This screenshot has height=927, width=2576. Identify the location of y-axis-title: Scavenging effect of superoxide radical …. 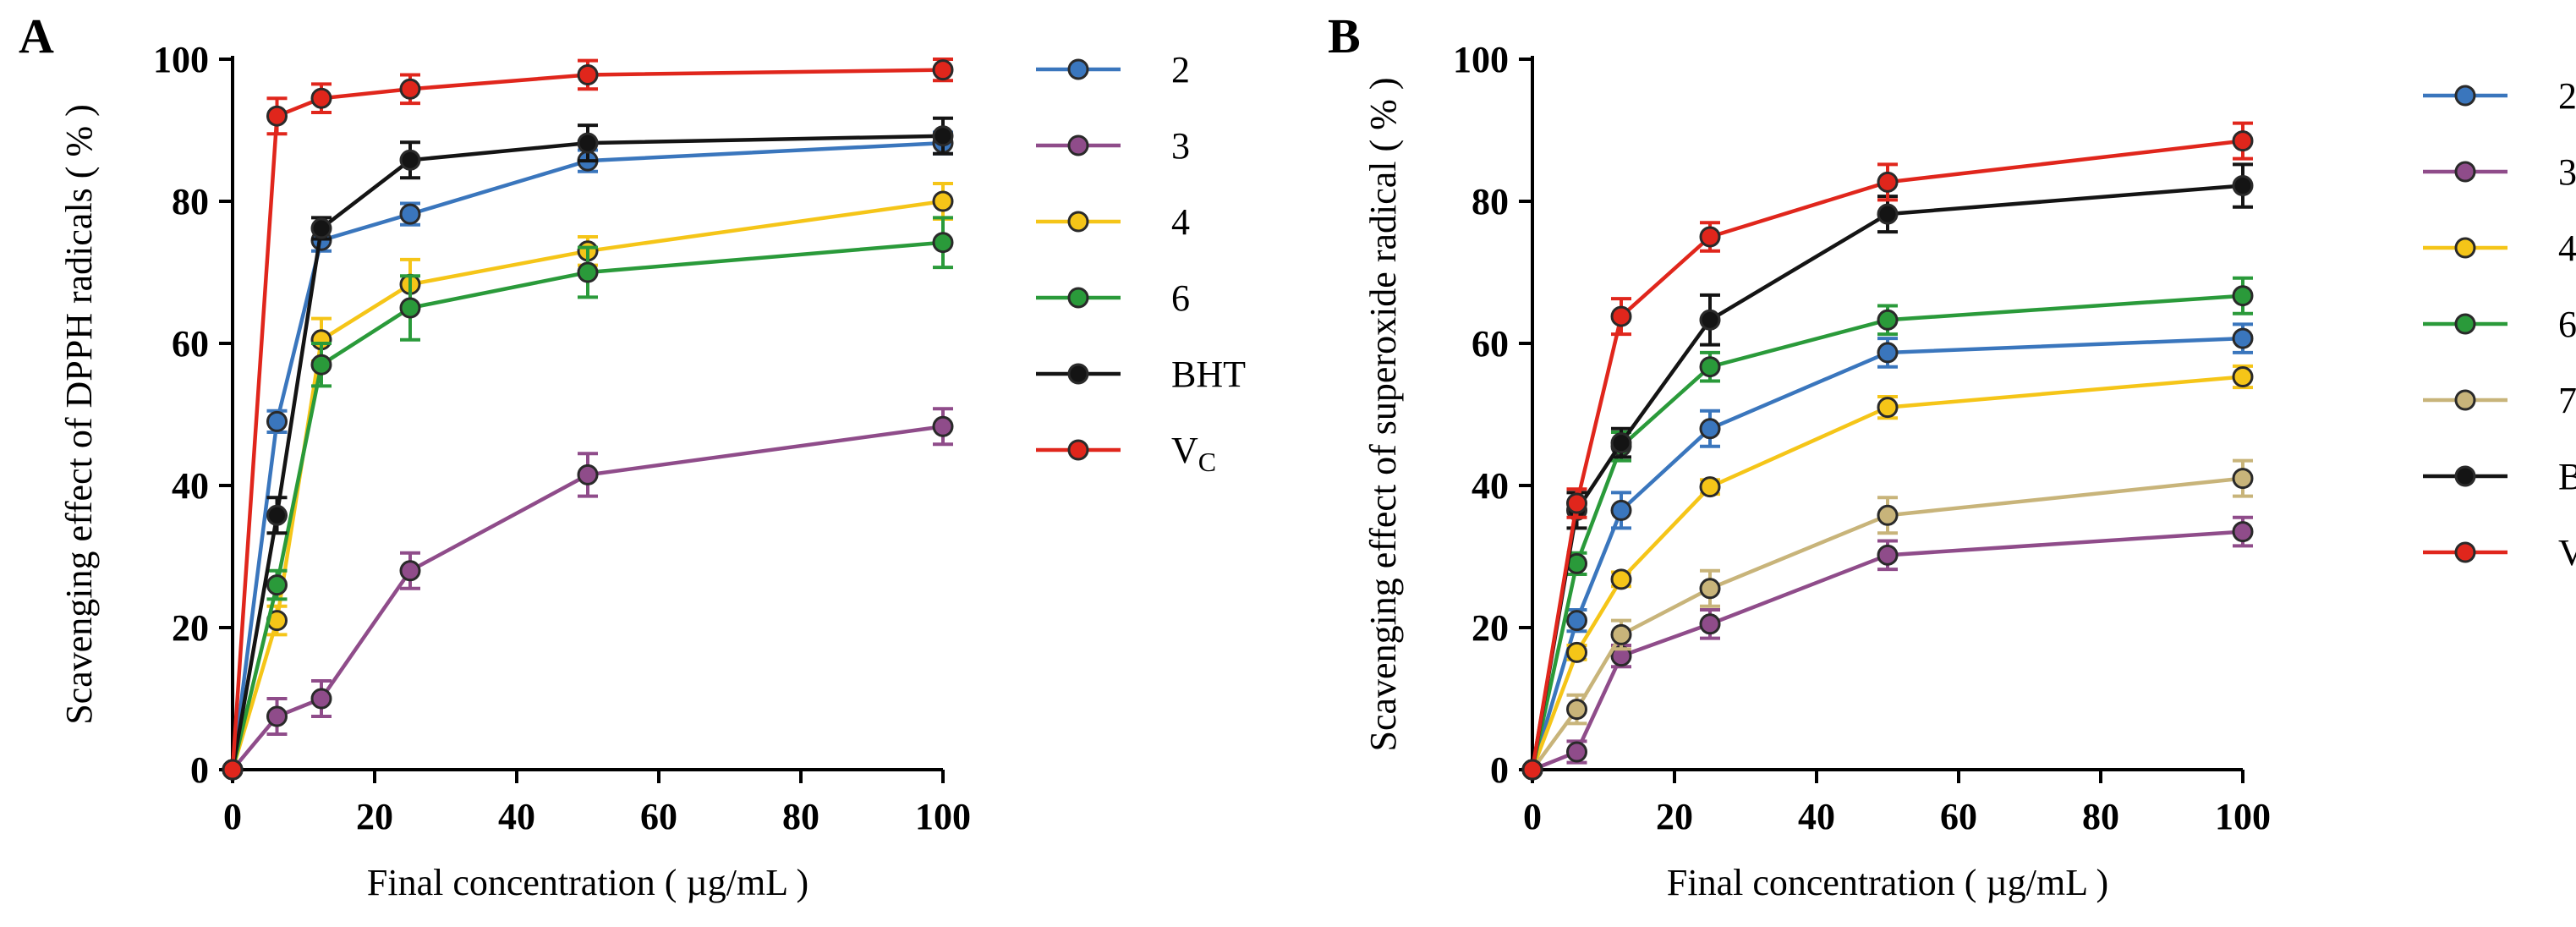
(1383, 415).